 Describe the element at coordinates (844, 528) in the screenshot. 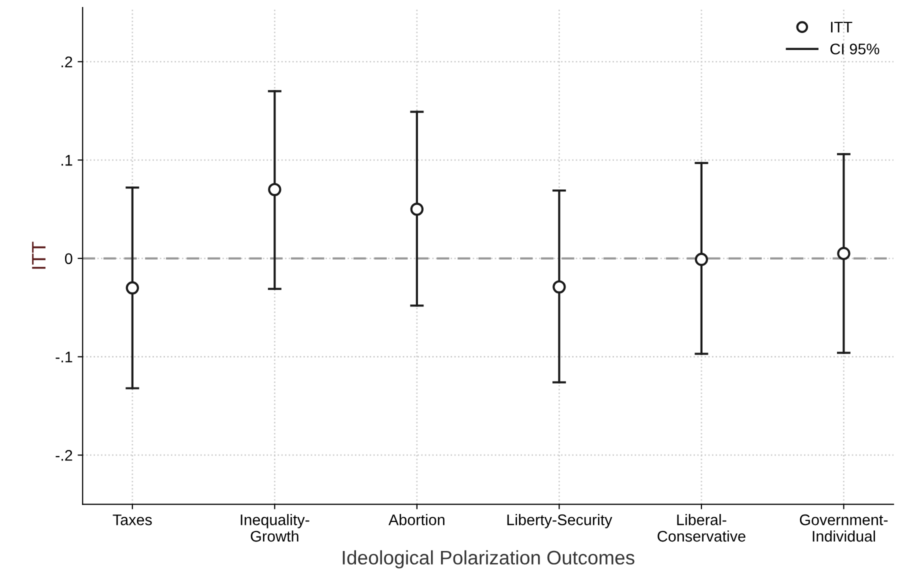

I see `x-tick-label: Government- Individual` at that location.